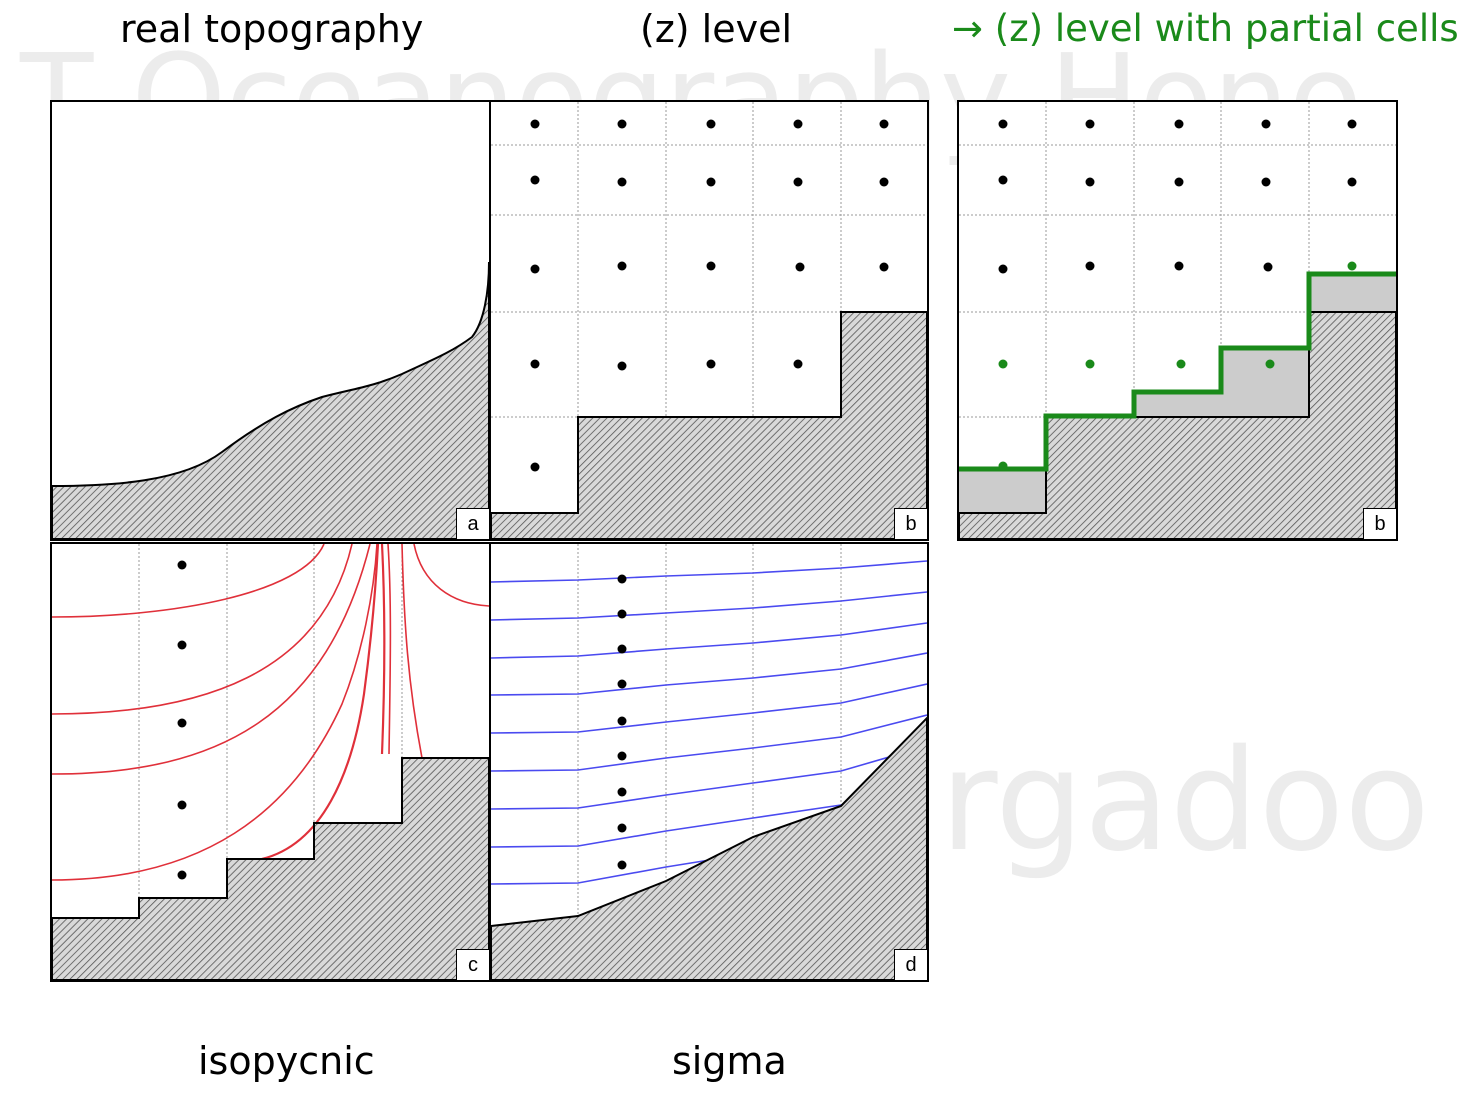 This screenshot has height=1116, width=1472. Describe the element at coordinates (1205, 28) in the screenshot. I see `heading-z-level-partial: → (z) level with partial cells` at that location.